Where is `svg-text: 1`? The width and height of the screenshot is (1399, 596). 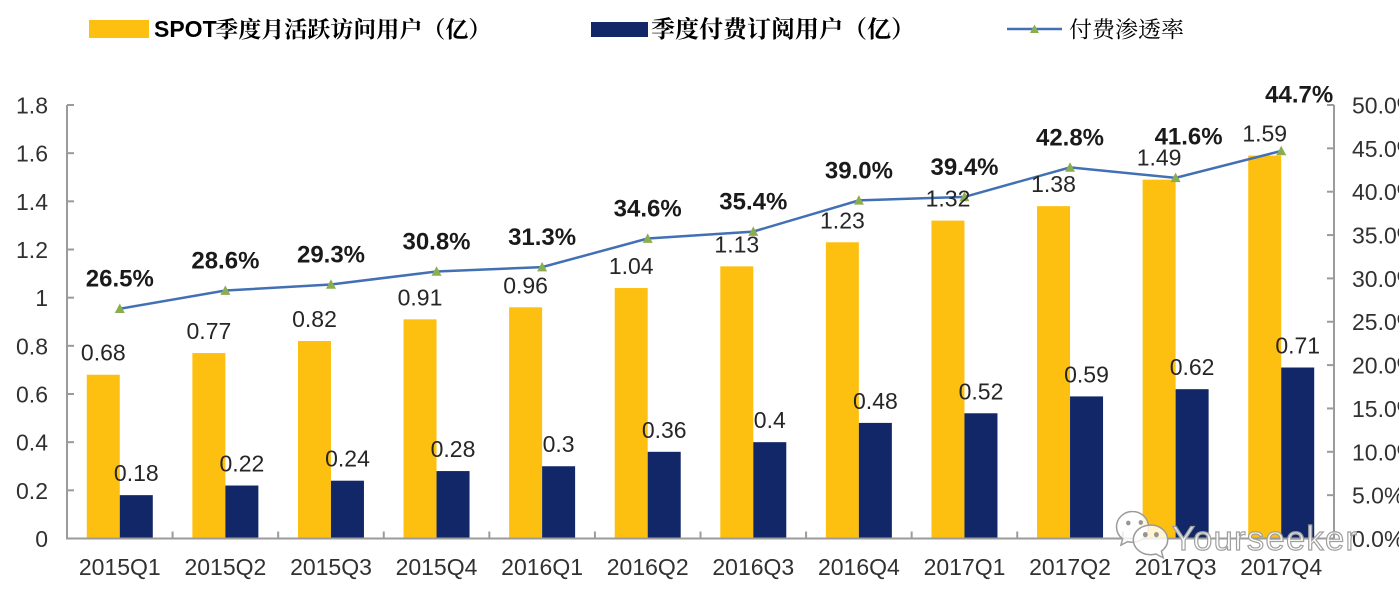 svg-text: 1 is located at coordinates (41, 298).